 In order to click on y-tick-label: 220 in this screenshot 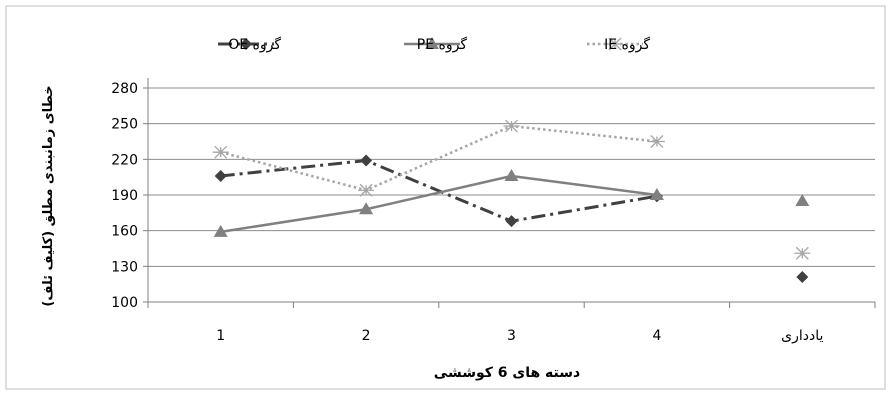, I will do `click(124, 160)`.